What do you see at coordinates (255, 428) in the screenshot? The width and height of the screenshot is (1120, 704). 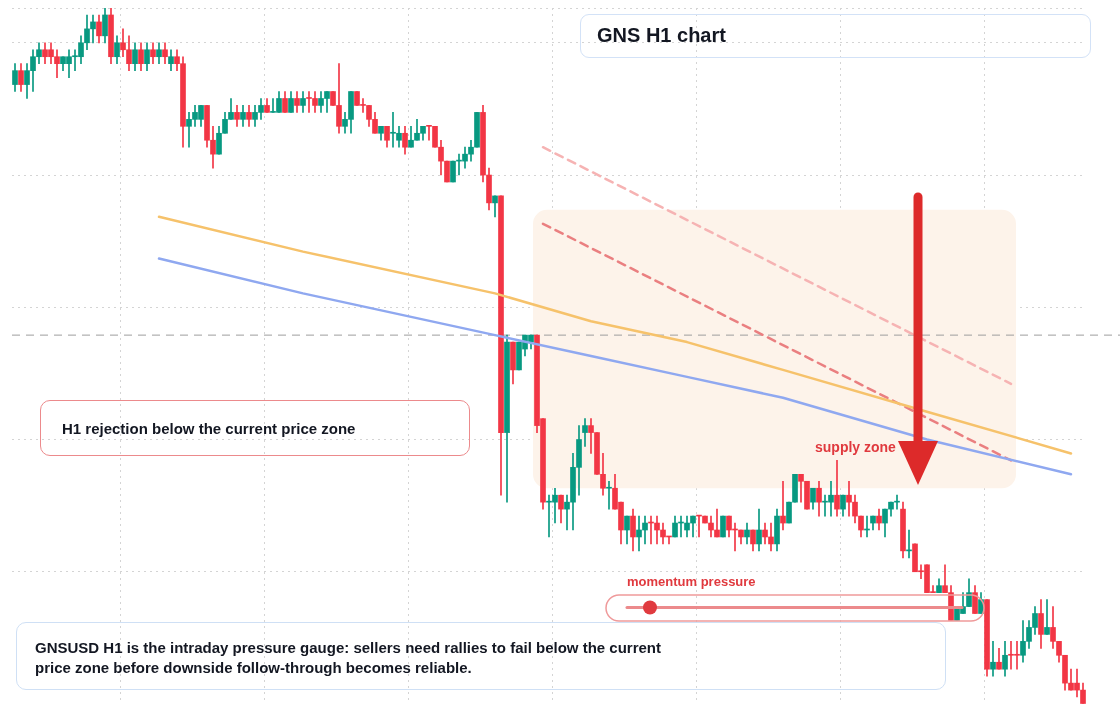 I see `annotation: H1 rejection below the current price zone` at bounding box center [255, 428].